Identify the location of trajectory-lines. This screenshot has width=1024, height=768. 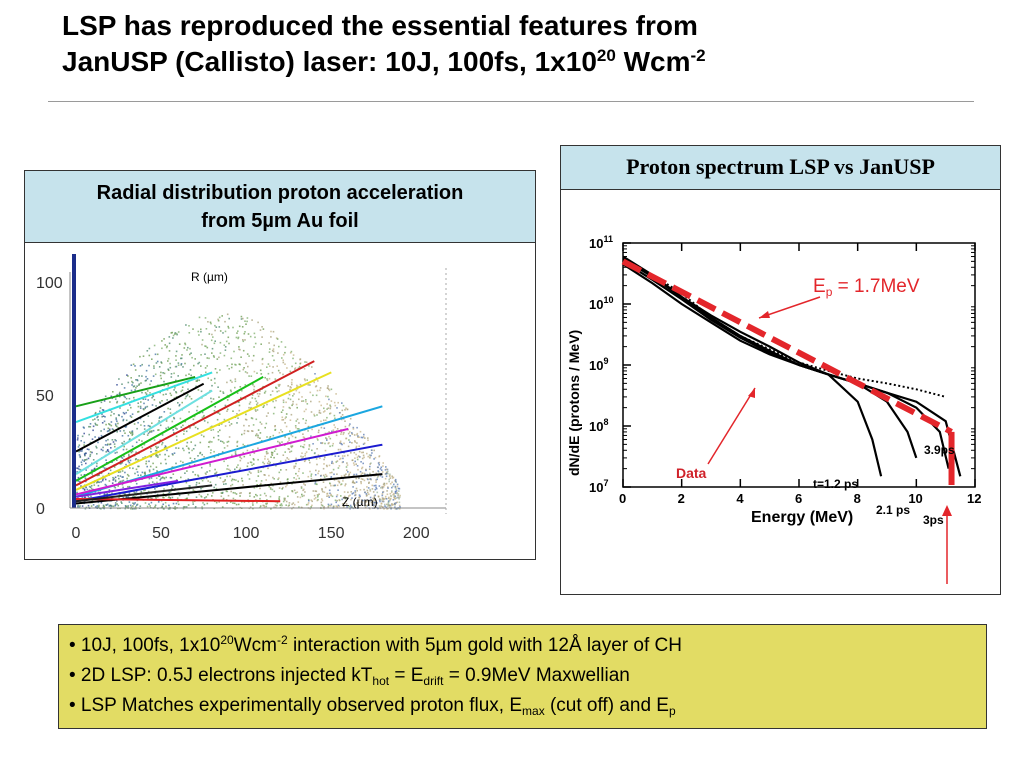
(229, 432).